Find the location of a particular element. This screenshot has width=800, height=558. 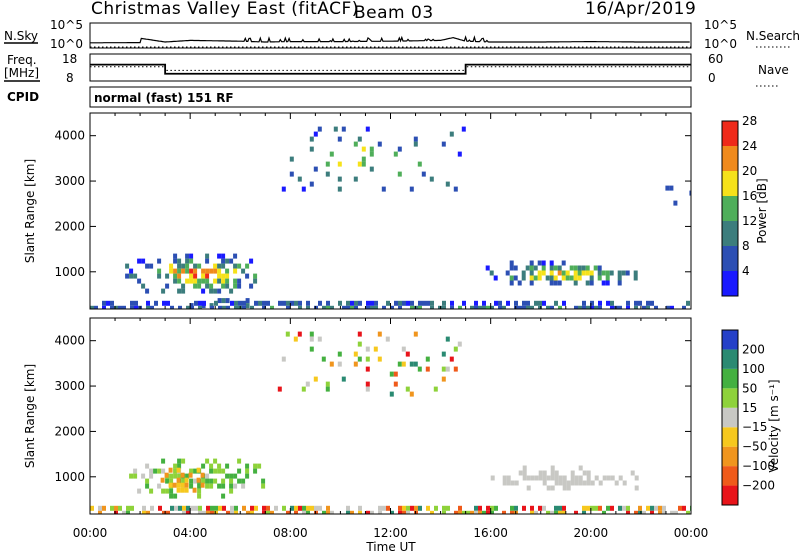

nave-ytick-bottom: 0 is located at coordinates (712, 78).